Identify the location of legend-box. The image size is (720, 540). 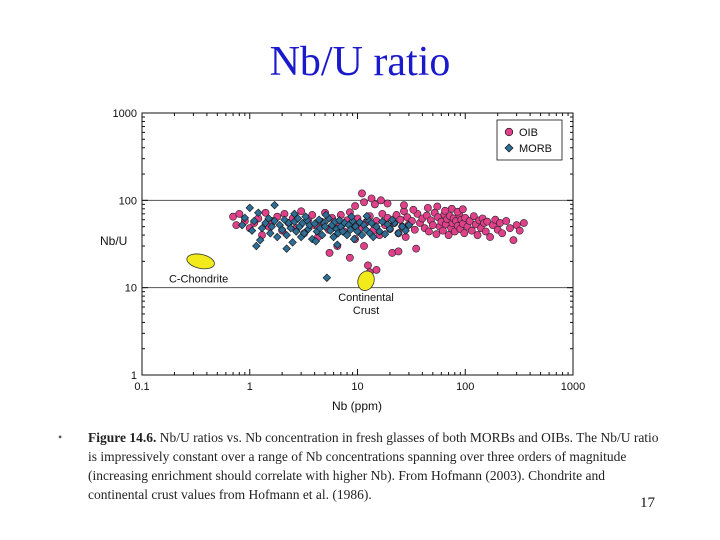
(529, 140).